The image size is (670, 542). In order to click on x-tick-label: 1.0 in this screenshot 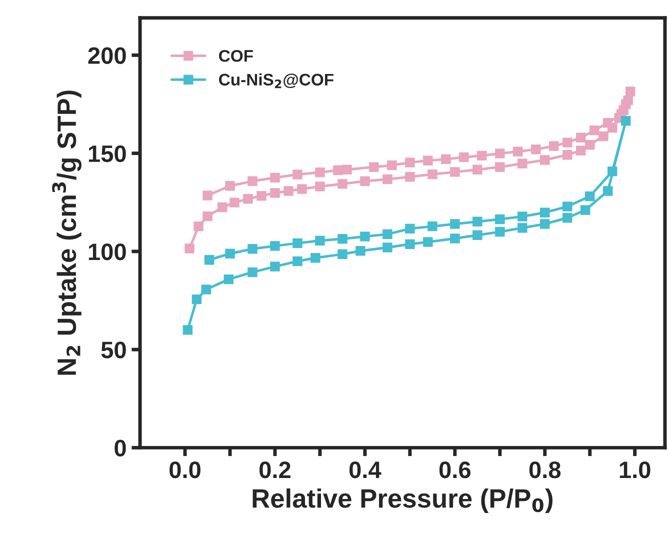, I will do `click(635, 470)`.